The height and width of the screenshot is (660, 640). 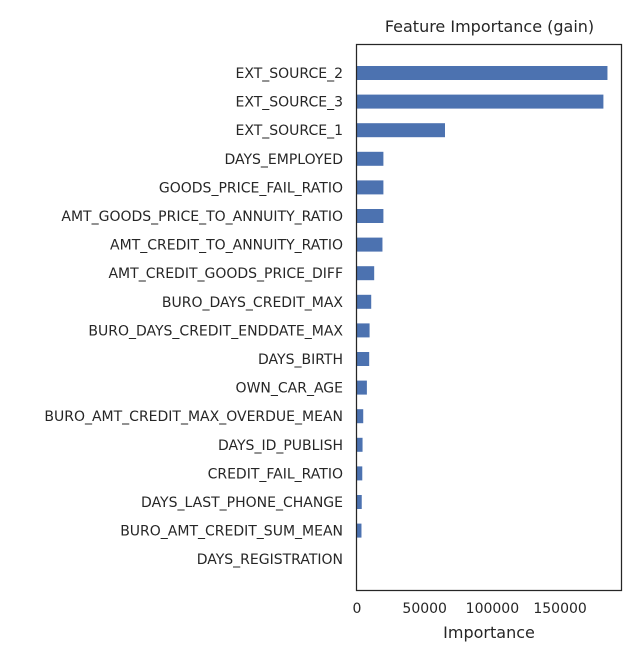 What do you see at coordinates (370, 158) in the screenshot?
I see `bar-days-employed` at bounding box center [370, 158].